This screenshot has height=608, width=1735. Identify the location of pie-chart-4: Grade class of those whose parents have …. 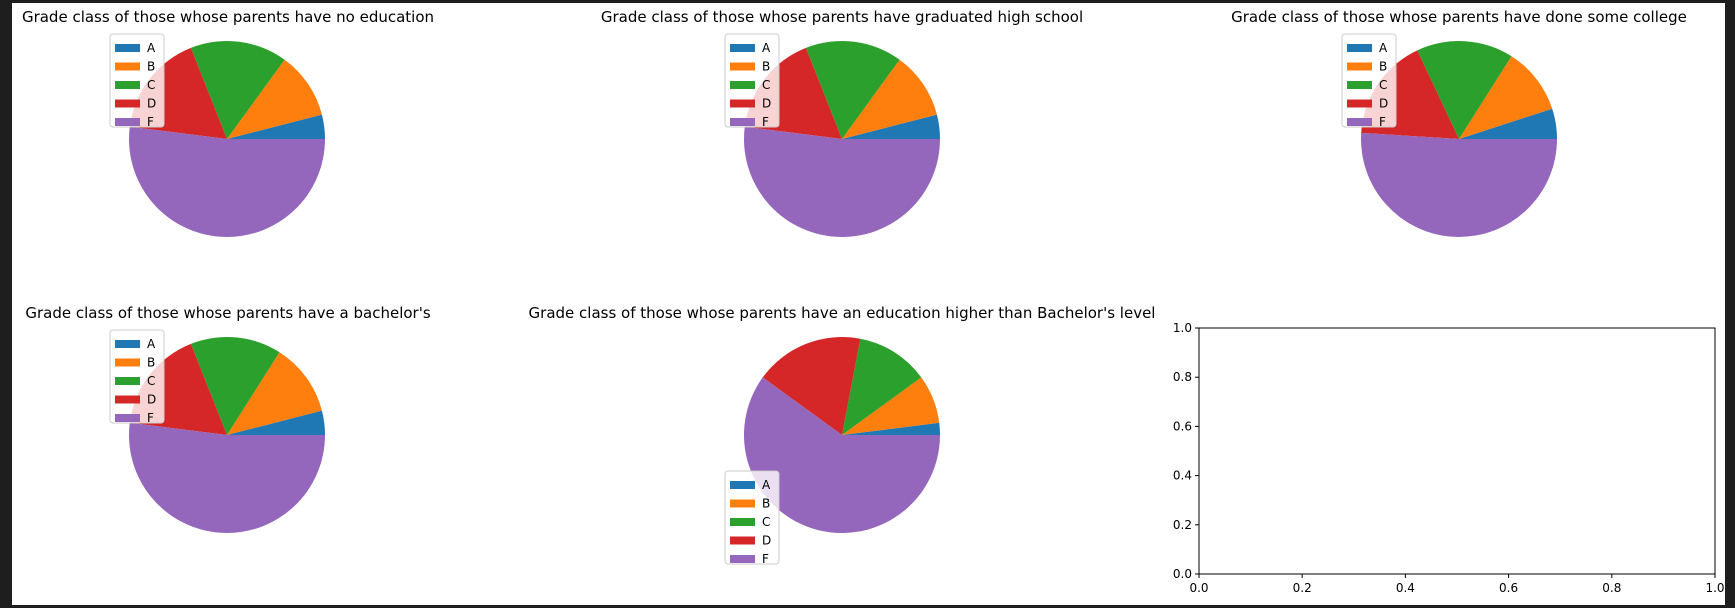
(228, 418).